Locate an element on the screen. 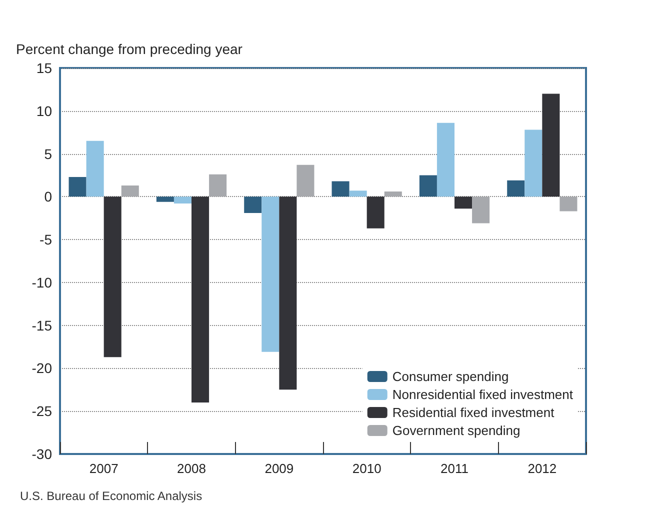  x-tick-label: 2011 is located at coordinates (454, 468).